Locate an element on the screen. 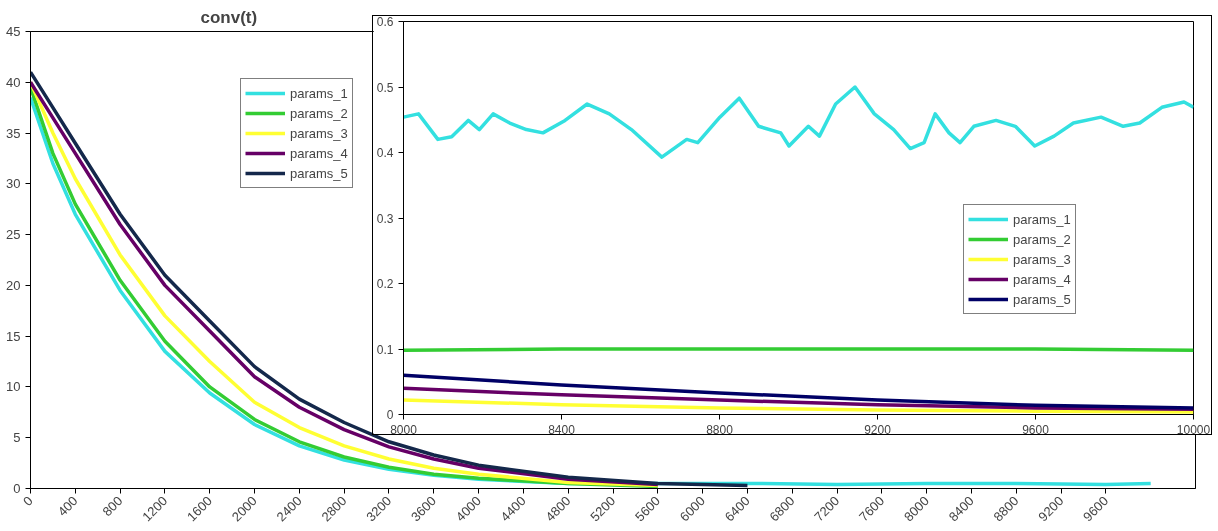 The image size is (1218, 531). y-tick-label: 0.3 is located at coordinates (385, 218).